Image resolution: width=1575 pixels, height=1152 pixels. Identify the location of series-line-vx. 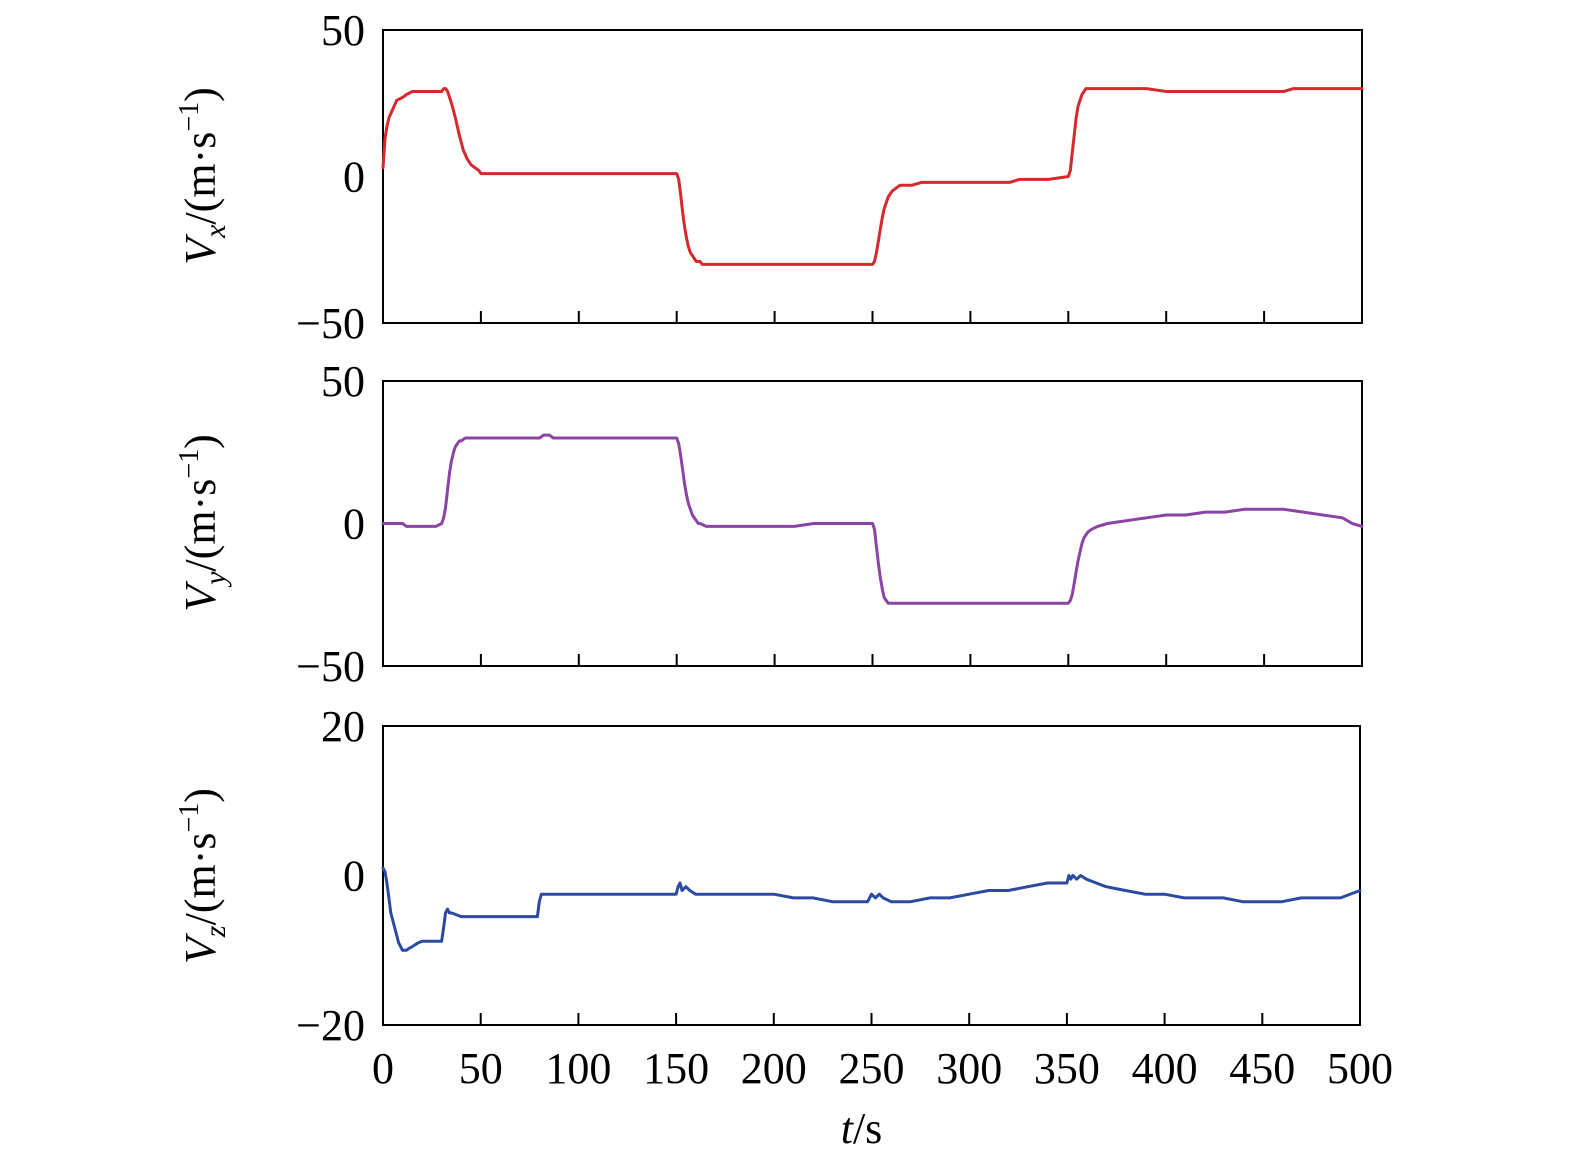
(872, 176).